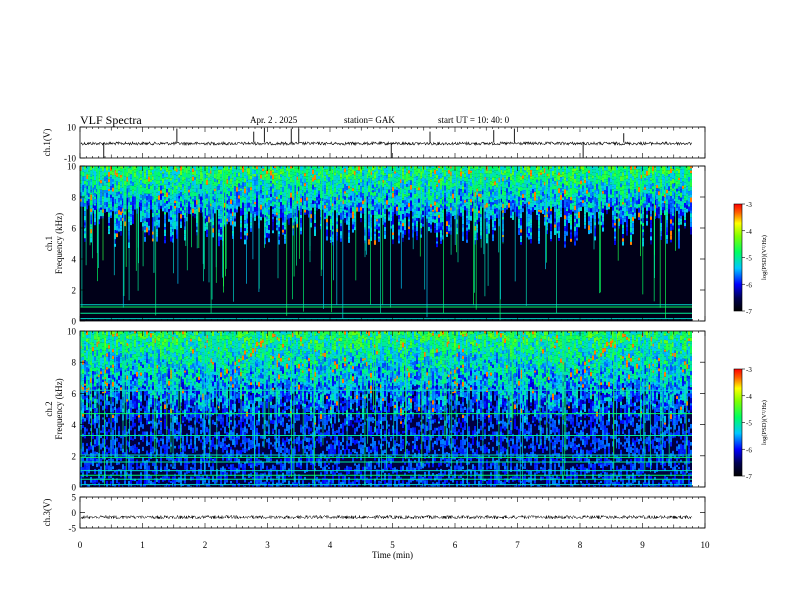 The width and height of the screenshot is (792, 612). I want to click on ch3-waveform-panel: 5 0 -5 ch.3(V), so click(374, 513).